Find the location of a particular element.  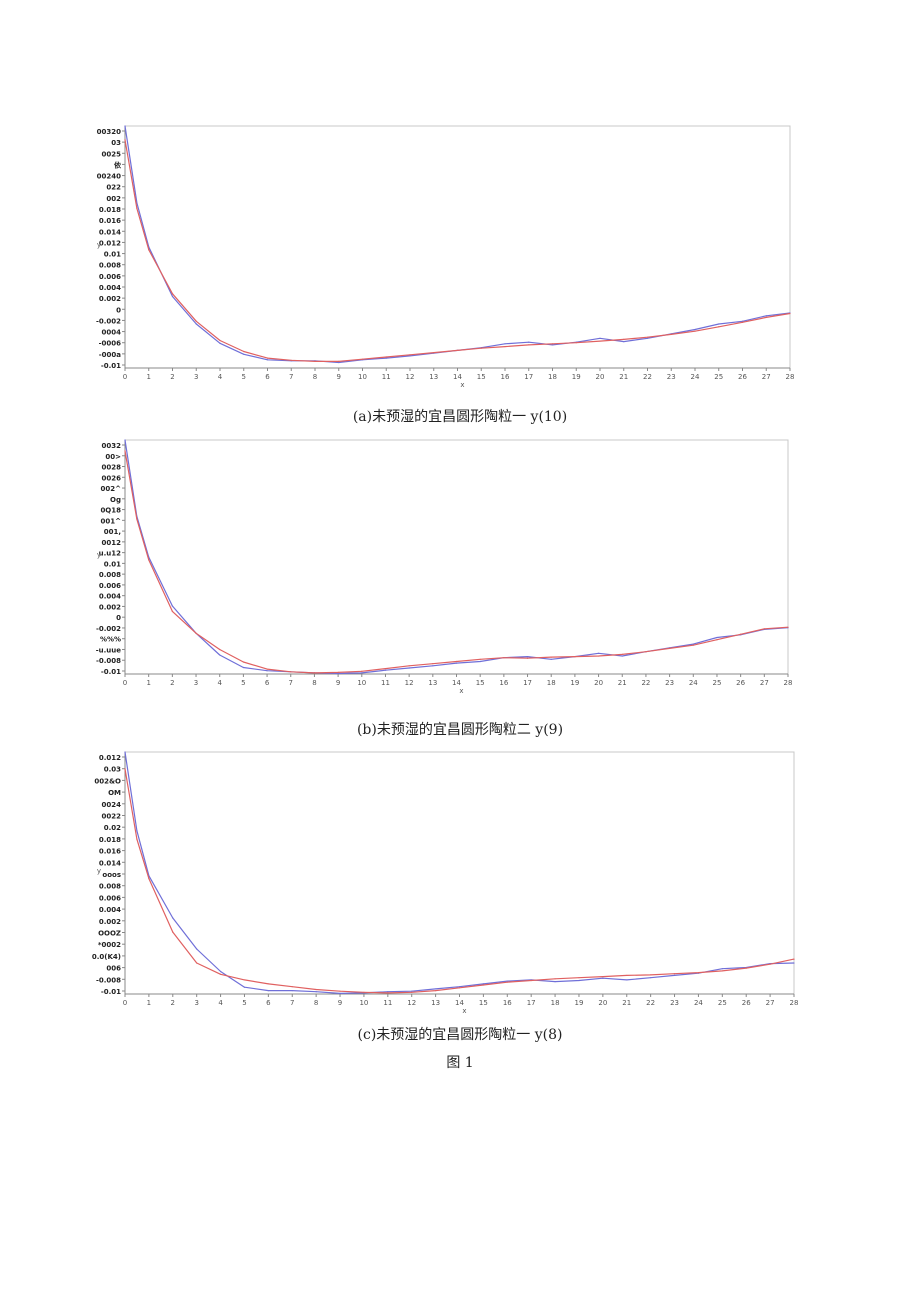

x-tick-label: 16 is located at coordinates (507, 1003).